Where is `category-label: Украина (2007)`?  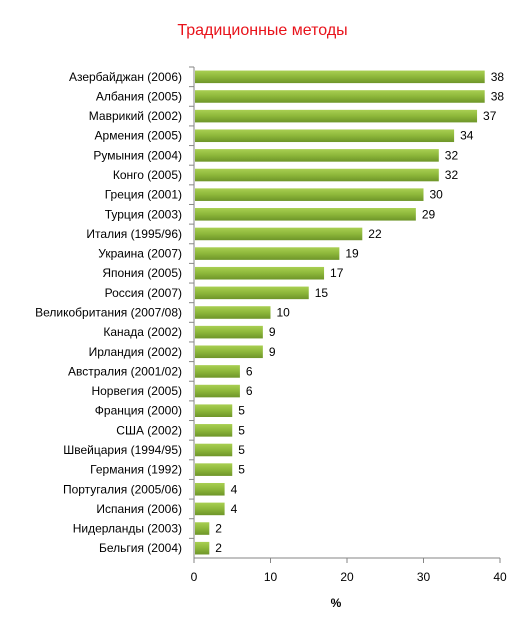 category-label: Украина (2007) is located at coordinates (140, 254).